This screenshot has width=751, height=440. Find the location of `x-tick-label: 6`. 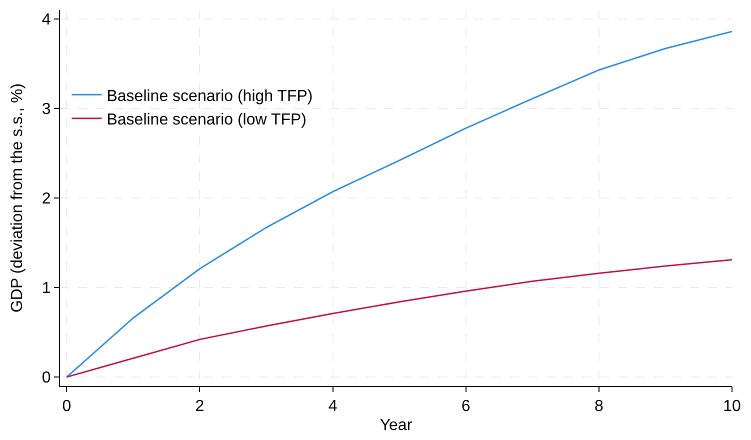

x-tick-label: 6 is located at coordinates (465, 407).